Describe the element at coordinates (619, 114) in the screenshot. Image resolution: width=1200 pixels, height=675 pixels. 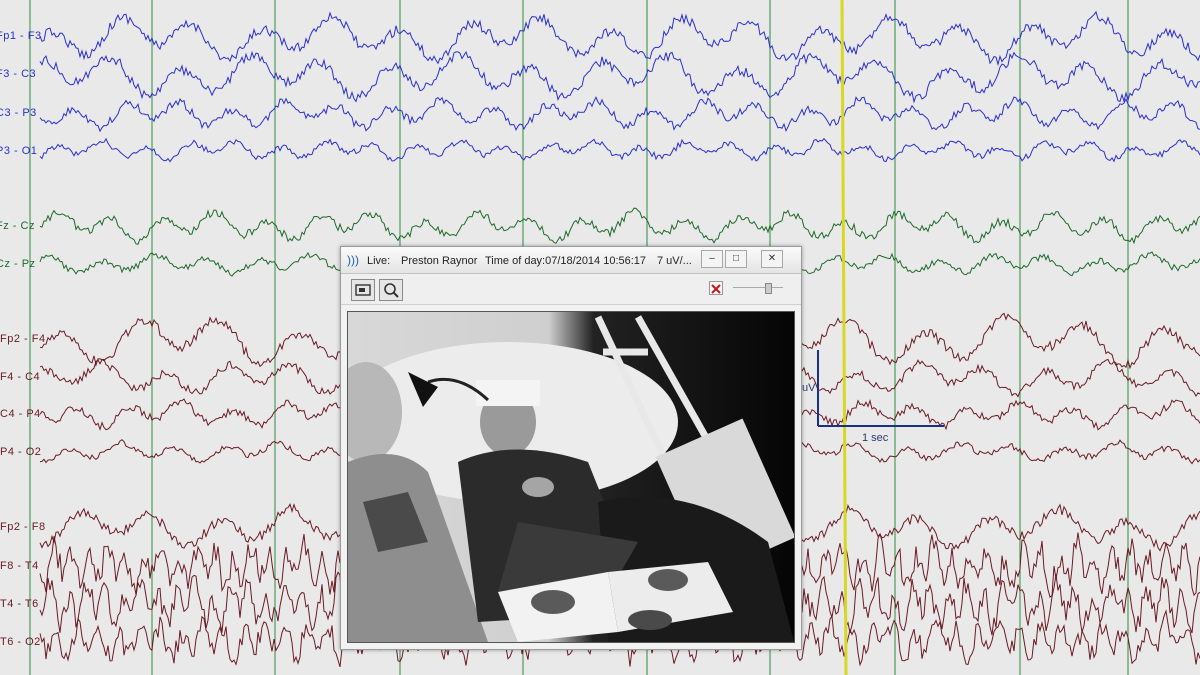
I see `eeg-trace-c3-p3` at that location.